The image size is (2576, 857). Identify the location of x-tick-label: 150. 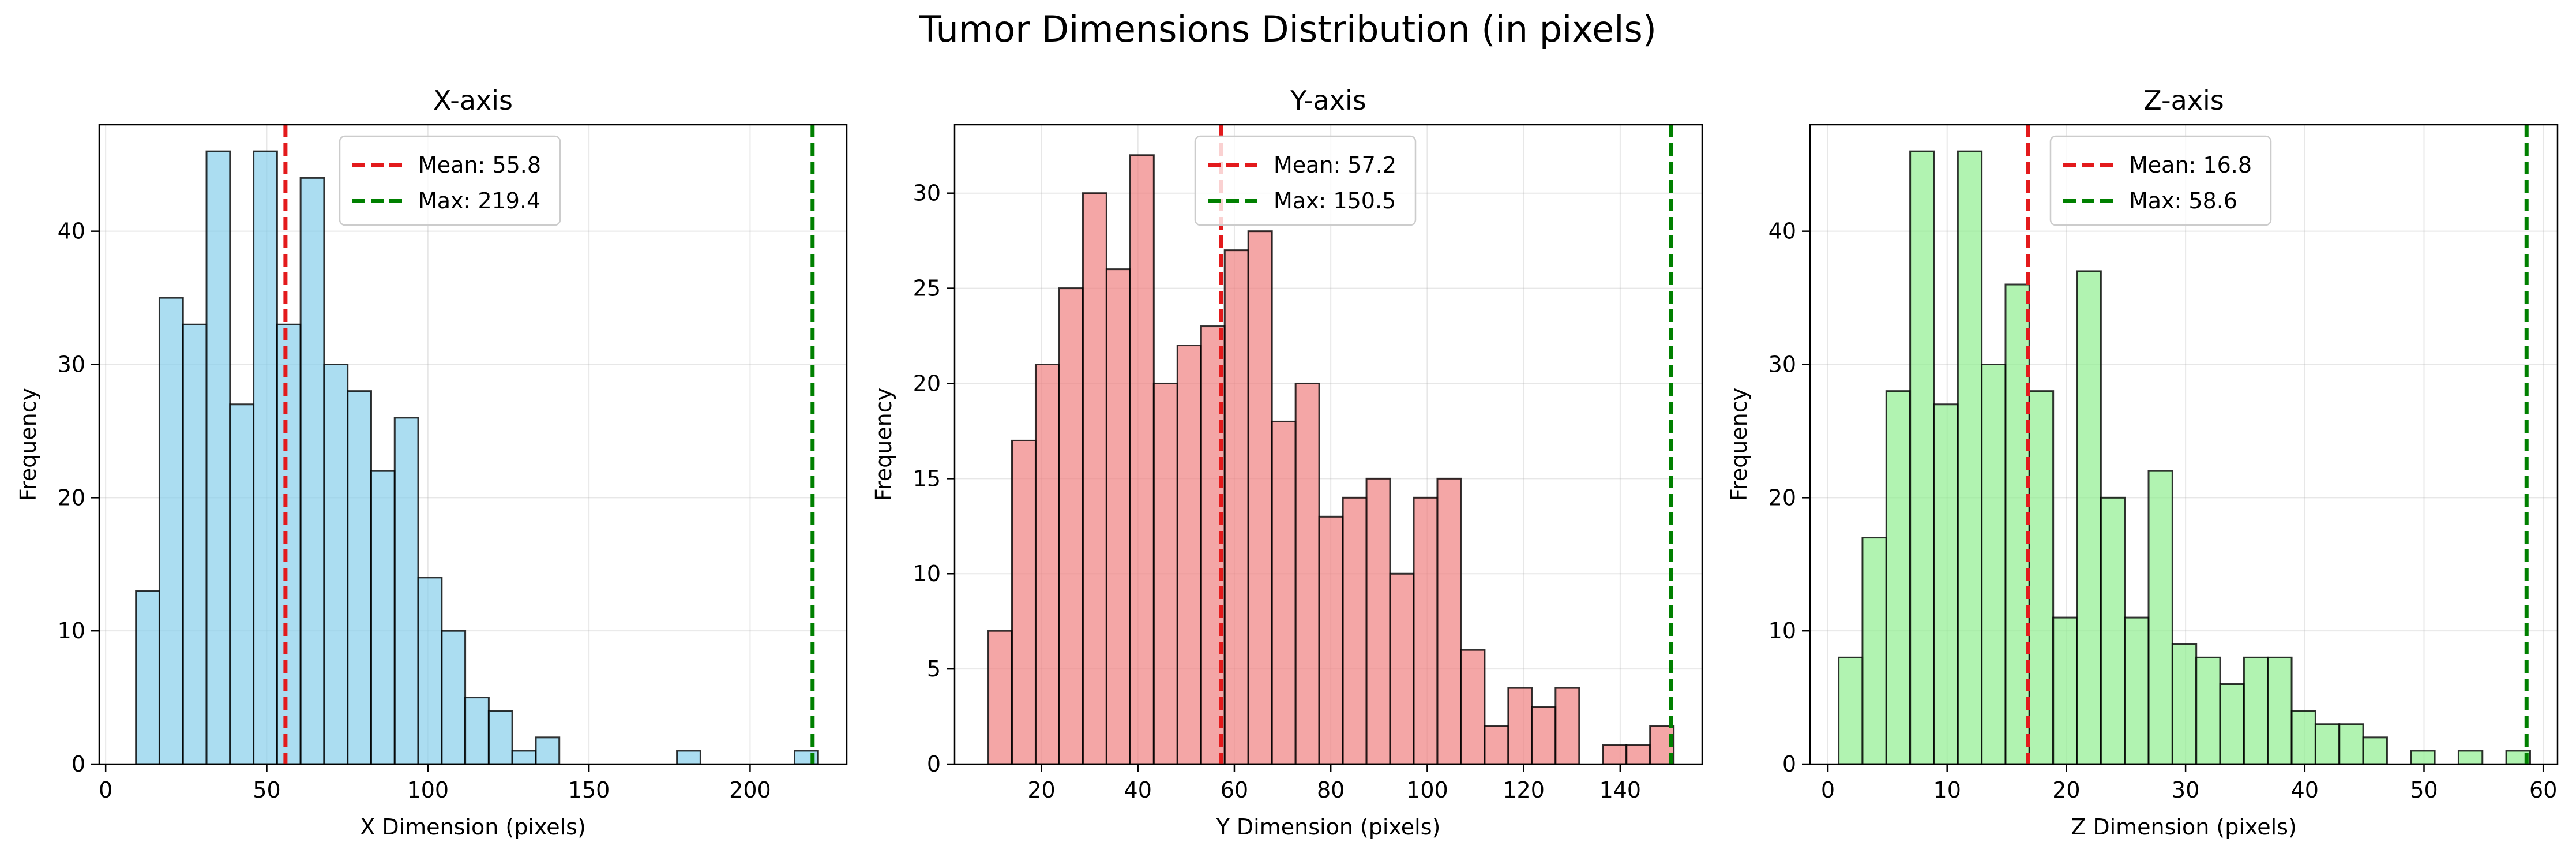
(589, 790).